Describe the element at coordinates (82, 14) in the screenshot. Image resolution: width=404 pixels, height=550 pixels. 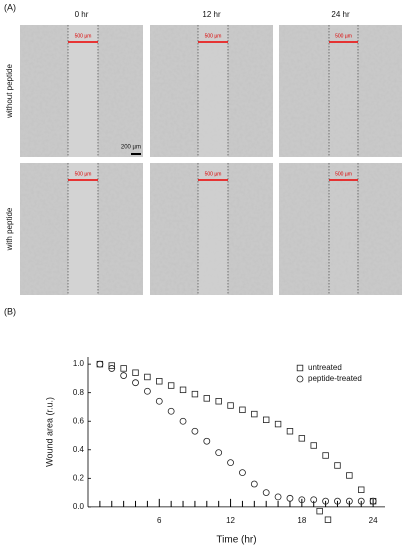
I see `column-header: 0 hr` at that location.